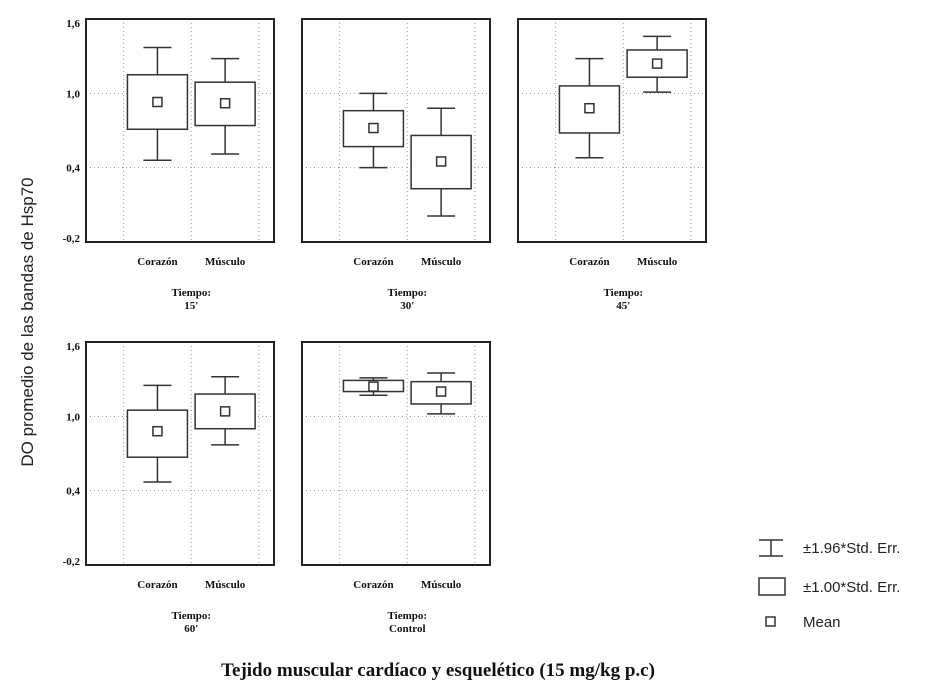 This screenshot has width=937, height=698. I want to click on legend-item-whisker: ±1.96*Std. Err., so click(829, 548).